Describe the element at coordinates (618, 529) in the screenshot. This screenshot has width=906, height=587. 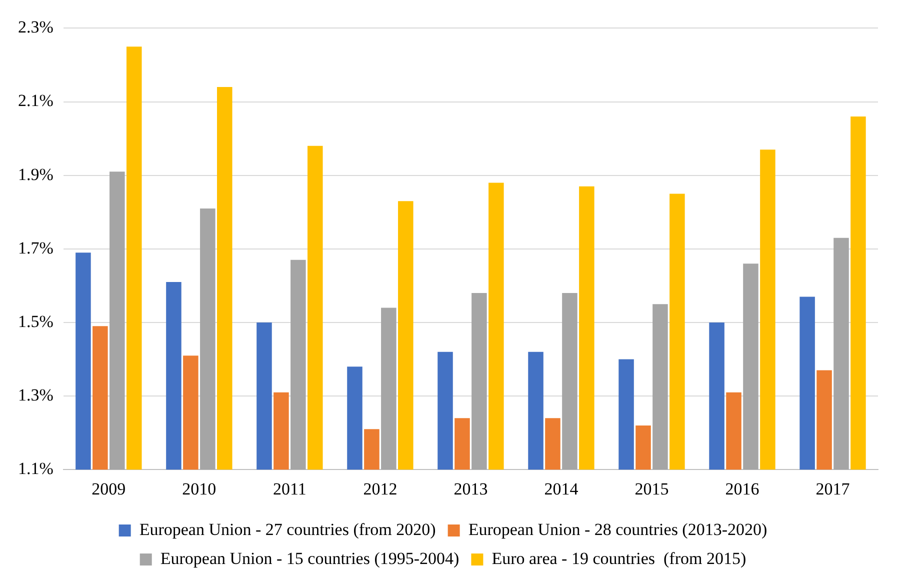
I see `legend-label: European Union - 28 countries (2013-2020)` at that location.